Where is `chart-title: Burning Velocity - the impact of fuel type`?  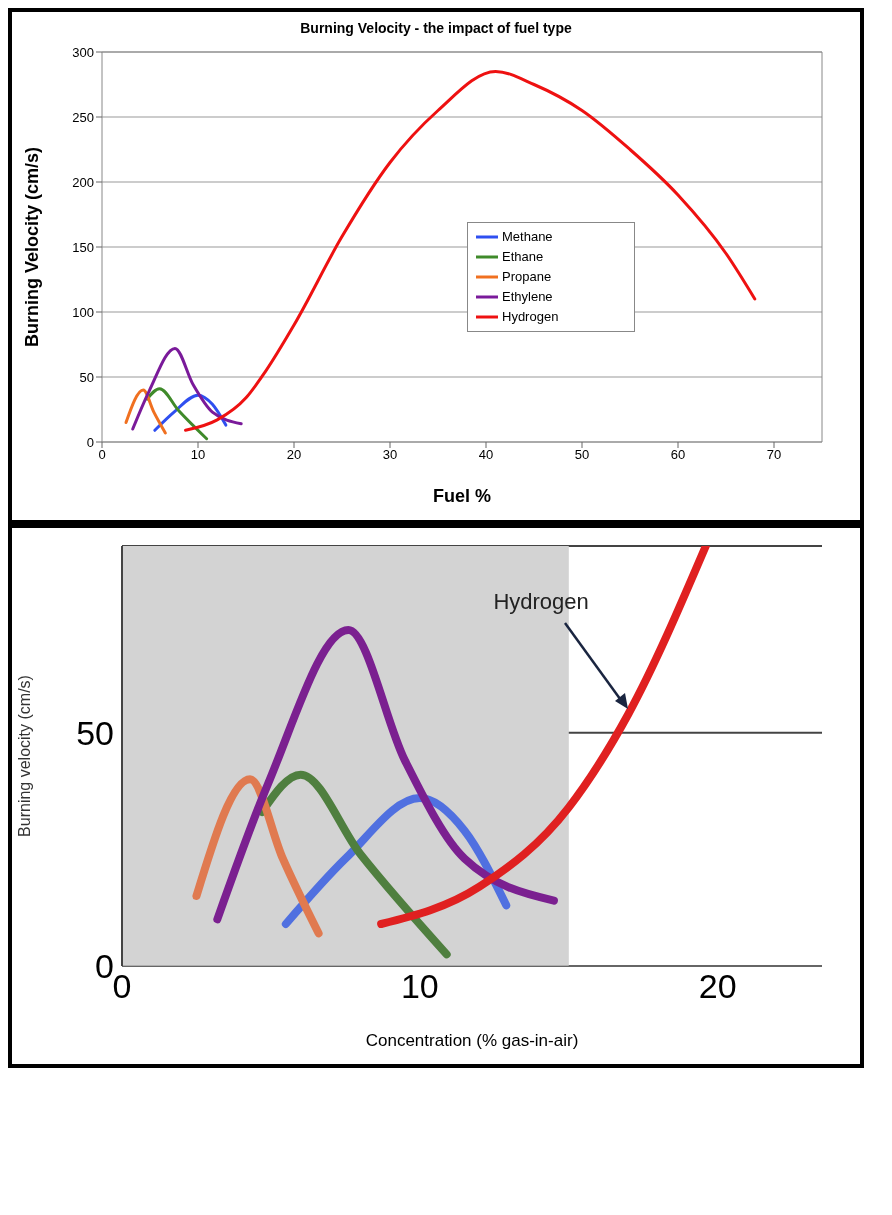 chart-title: Burning Velocity - the impact of fuel type is located at coordinates (436, 28).